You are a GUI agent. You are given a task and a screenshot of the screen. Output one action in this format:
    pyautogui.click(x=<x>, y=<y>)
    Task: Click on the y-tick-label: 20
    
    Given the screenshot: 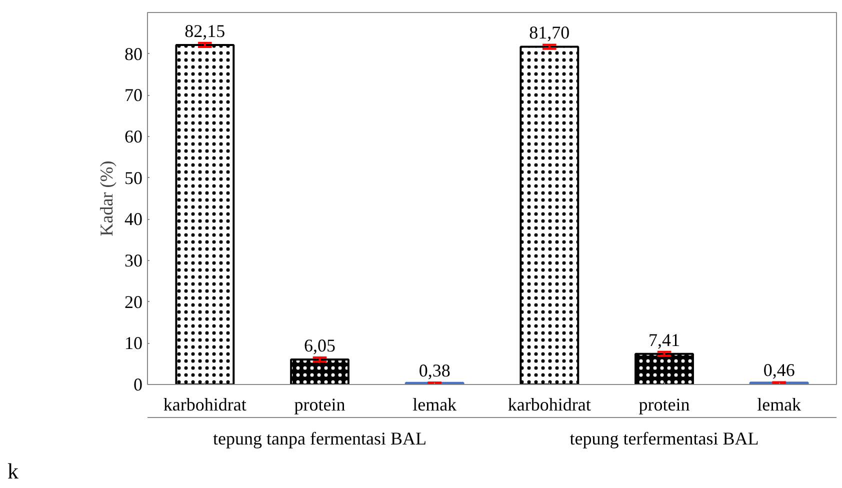 What is the action you would take?
    pyautogui.click(x=133, y=302)
    